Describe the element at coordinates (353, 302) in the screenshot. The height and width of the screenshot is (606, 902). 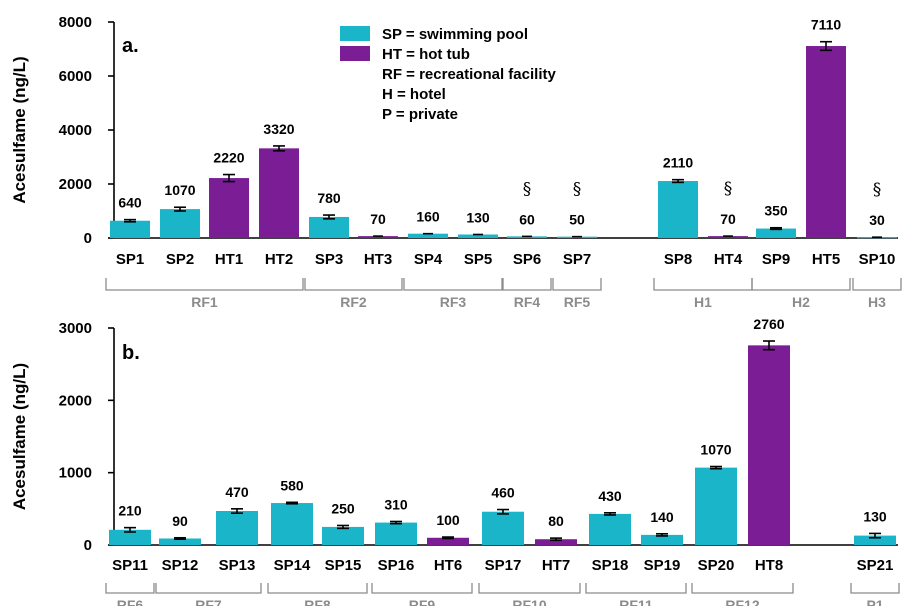
I see `group-label: RF2` at that location.